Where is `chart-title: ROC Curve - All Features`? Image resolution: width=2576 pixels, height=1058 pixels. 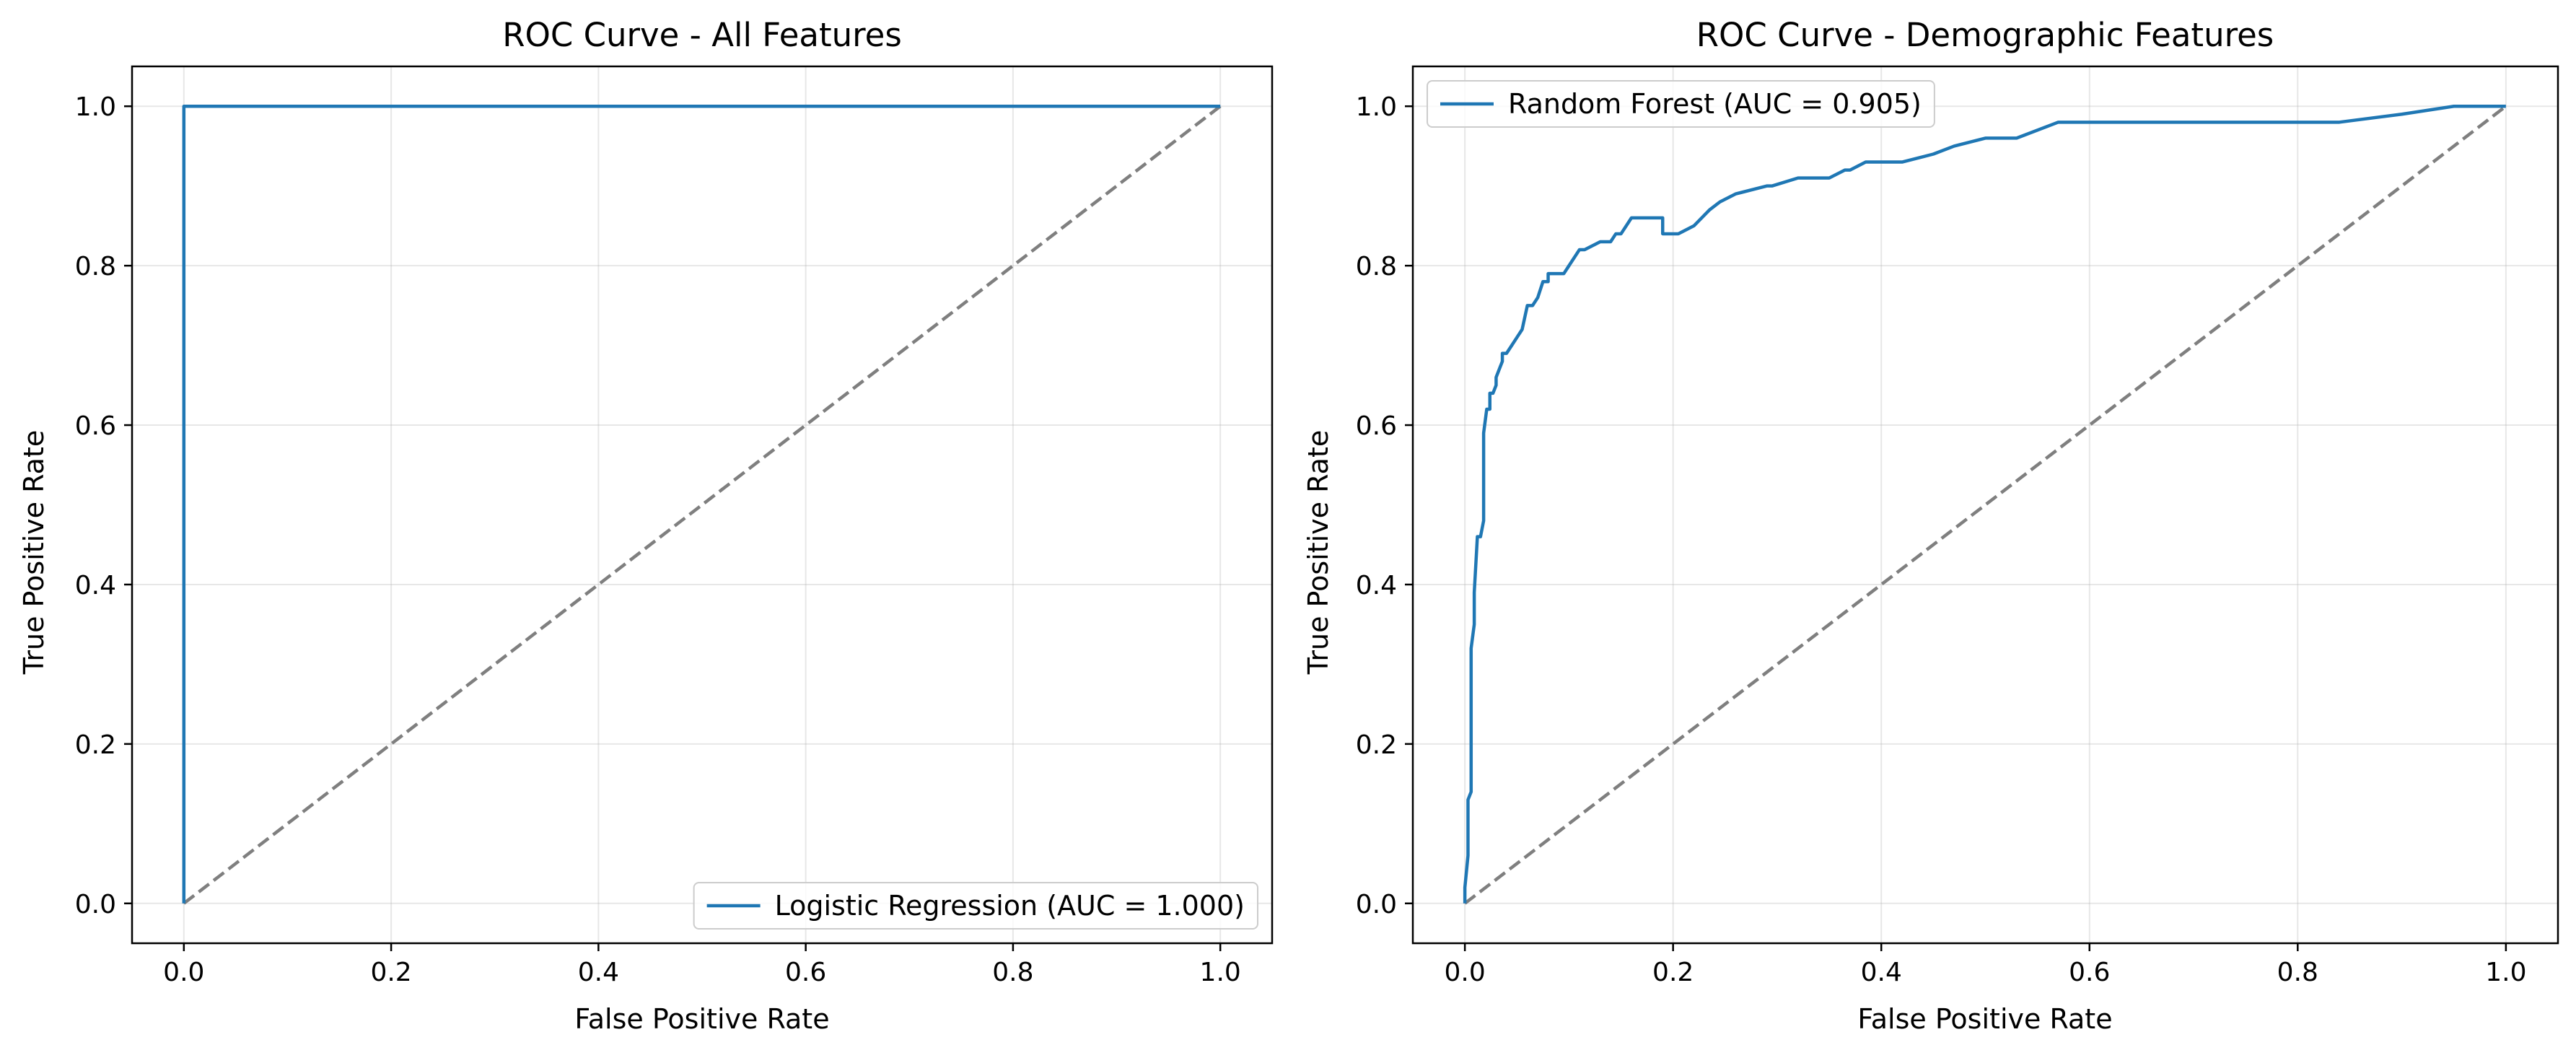
chart-title: ROC Curve - All Features is located at coordinates (702, 35).